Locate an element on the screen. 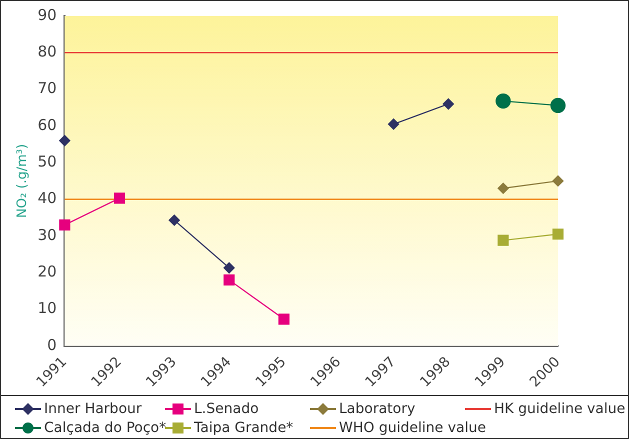  y-tick-label: 60 is located at coordinates (47, 125).